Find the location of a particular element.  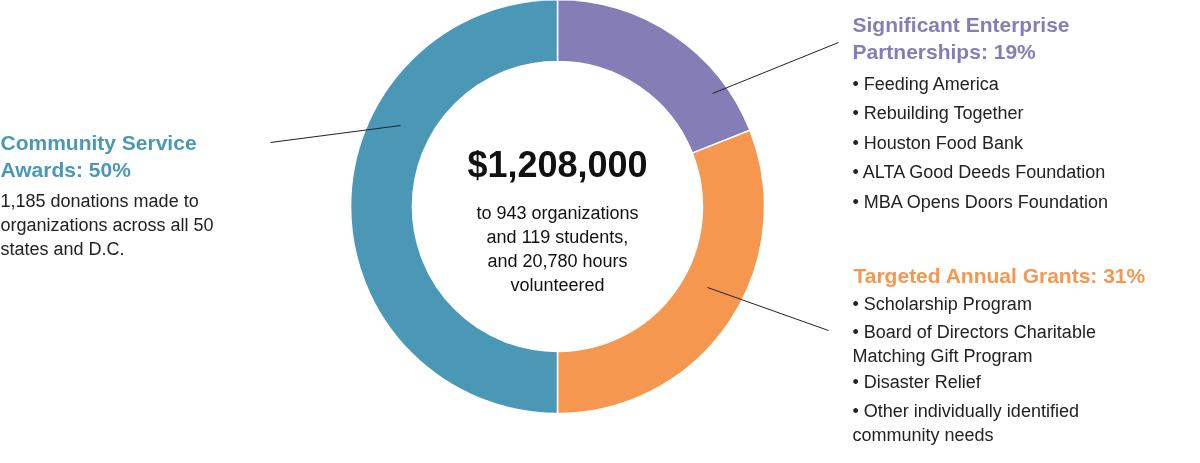

text: • ALTA Good Deeds Foundation is located at coordinates (979, 172).